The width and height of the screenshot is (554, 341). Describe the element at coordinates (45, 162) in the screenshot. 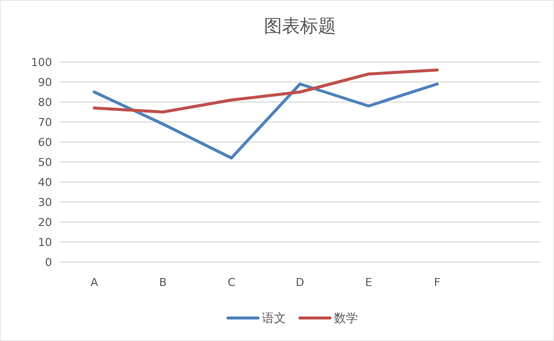

I see `y-tick-label: 50` at that location.